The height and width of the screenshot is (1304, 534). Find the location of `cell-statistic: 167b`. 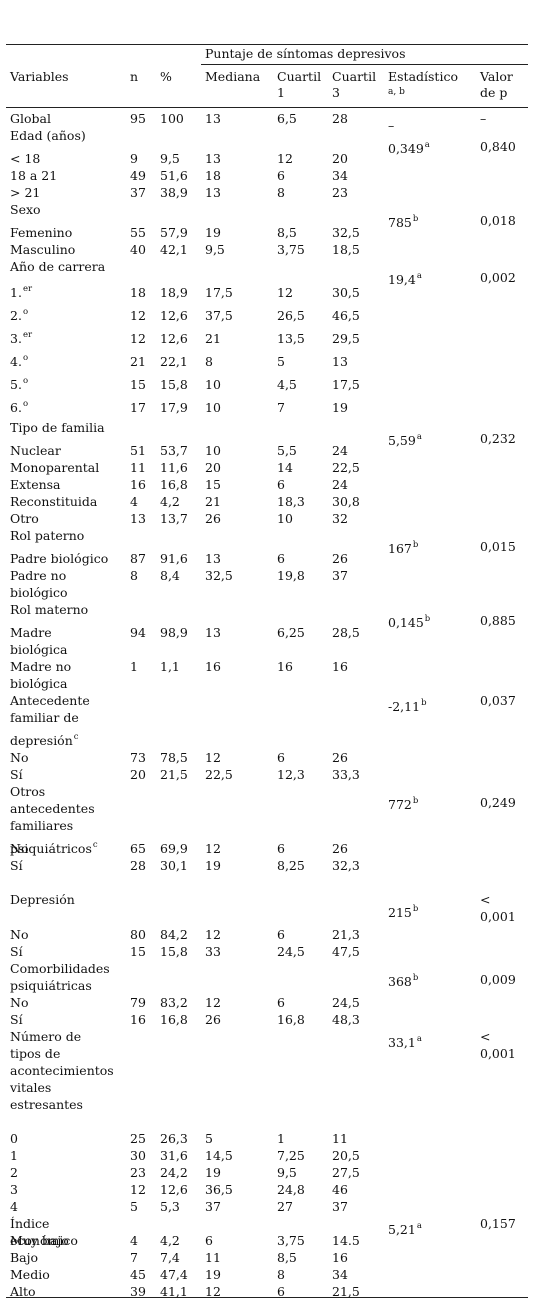

cell-statistic: 167b is located at coordinates (403, 548).